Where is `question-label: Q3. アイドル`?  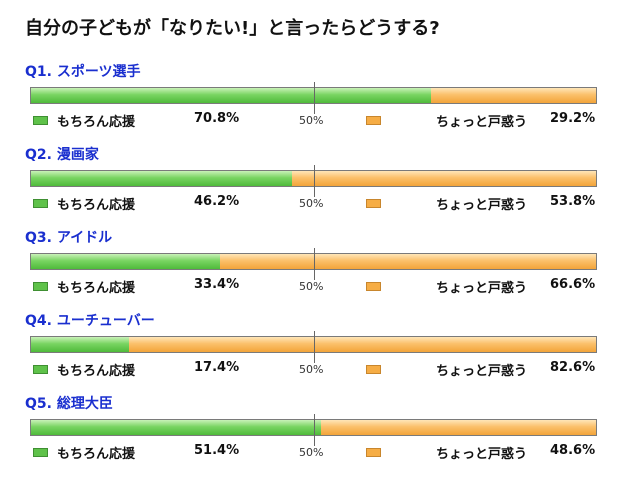 question-label: Q3. アイドル is located at coordinates (69, 238).